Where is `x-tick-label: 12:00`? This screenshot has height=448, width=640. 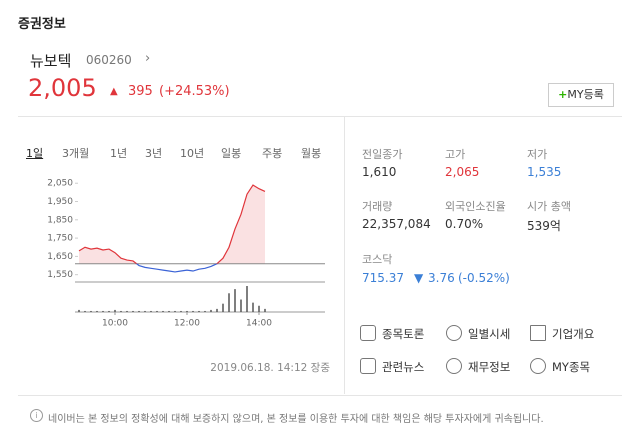
x-tick-label: 12:00 is located at coordinates (187, 324).